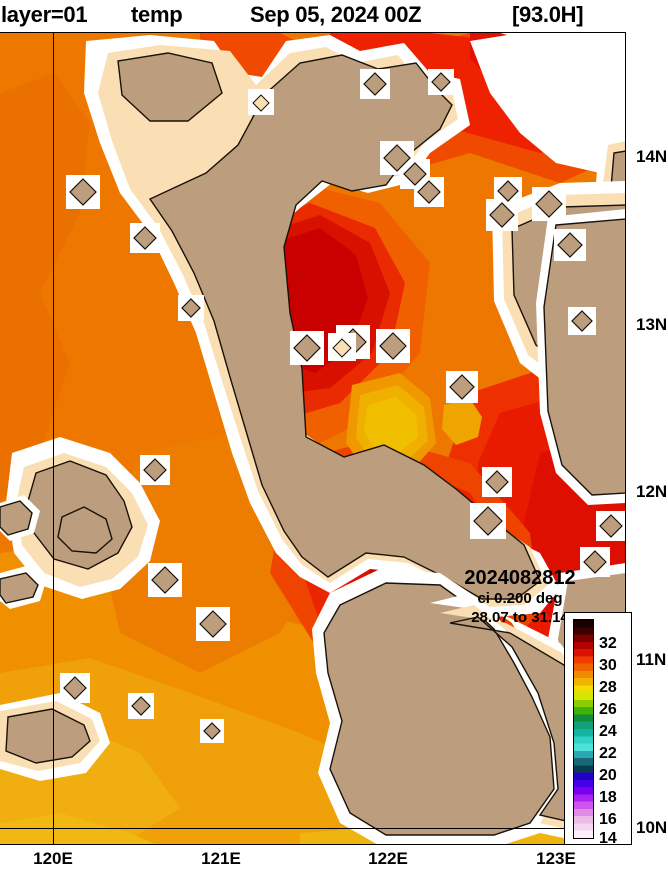 The image size is (668, 878). What do you see at coordinates (608, 665) in the screenshot?
I see `colorbar-label-30: 30` at bounding box center [608, 665].